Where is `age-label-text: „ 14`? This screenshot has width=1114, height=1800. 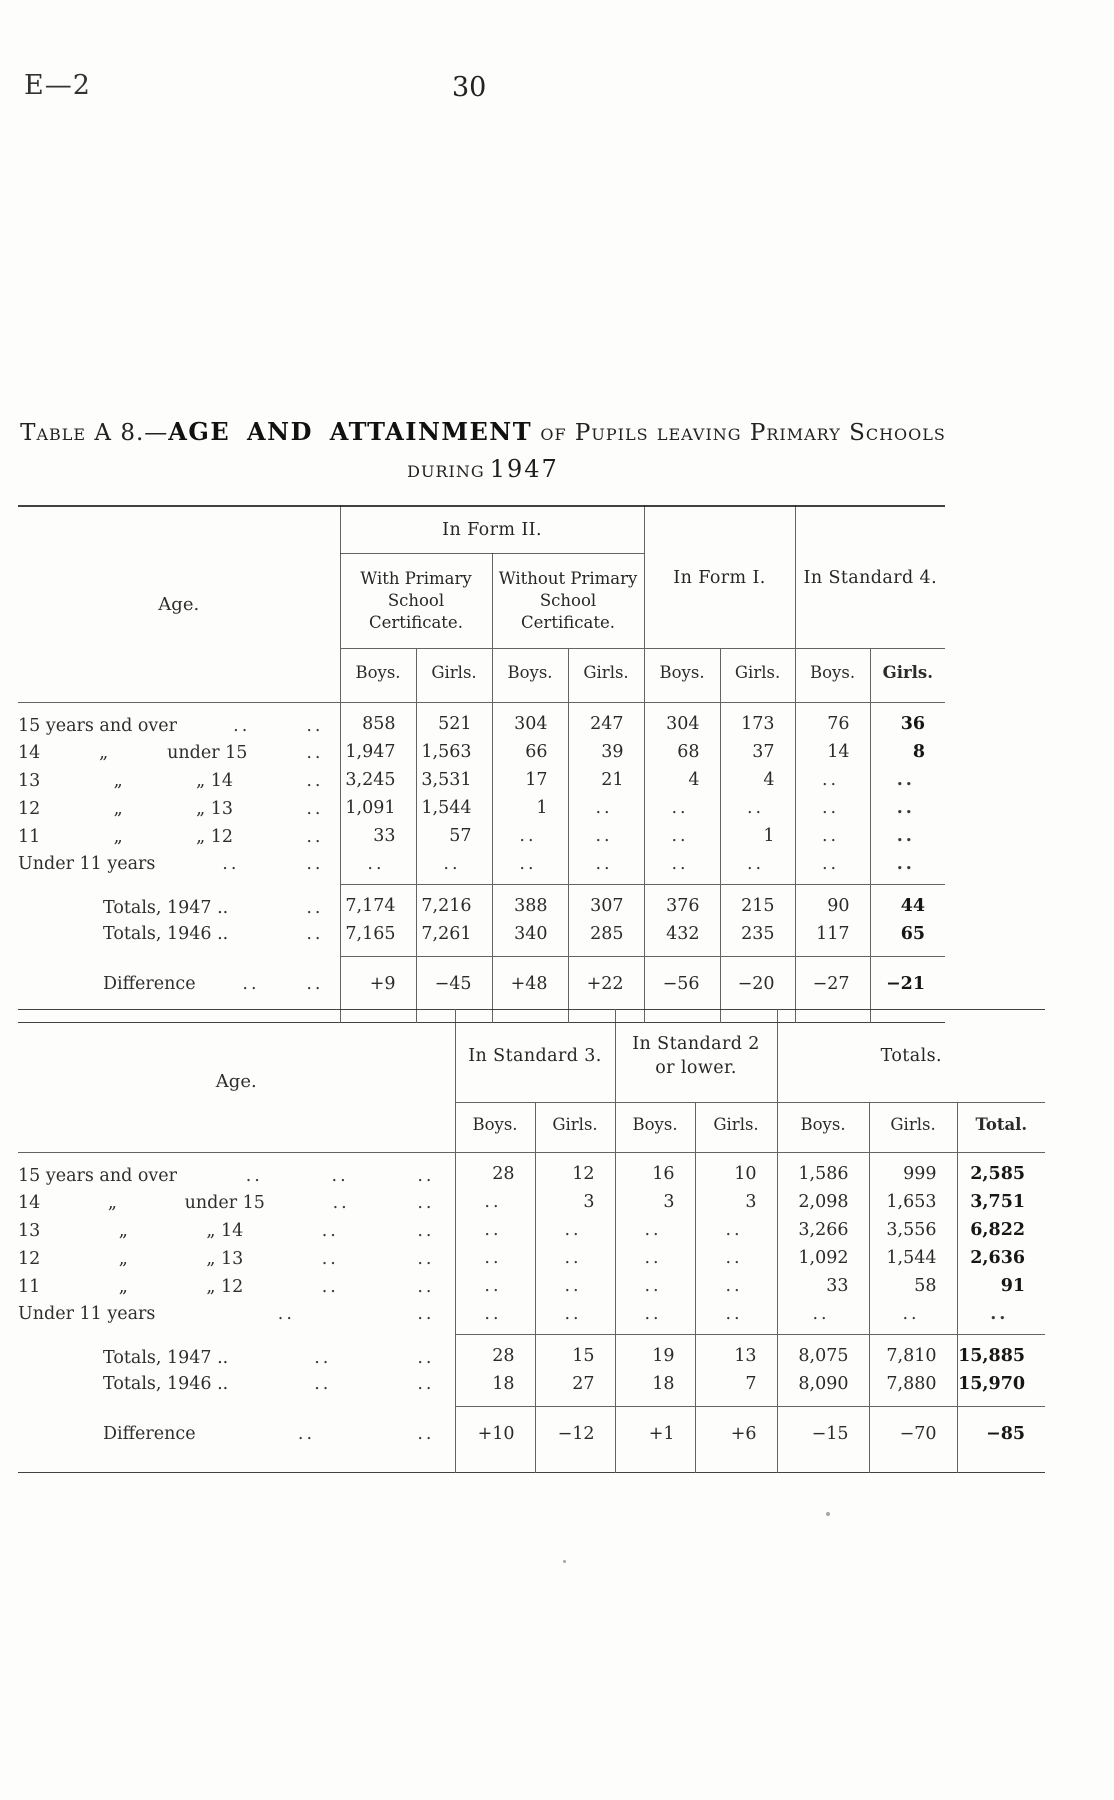 age-label-text: „ 14 is located at coordinates (214, 780).